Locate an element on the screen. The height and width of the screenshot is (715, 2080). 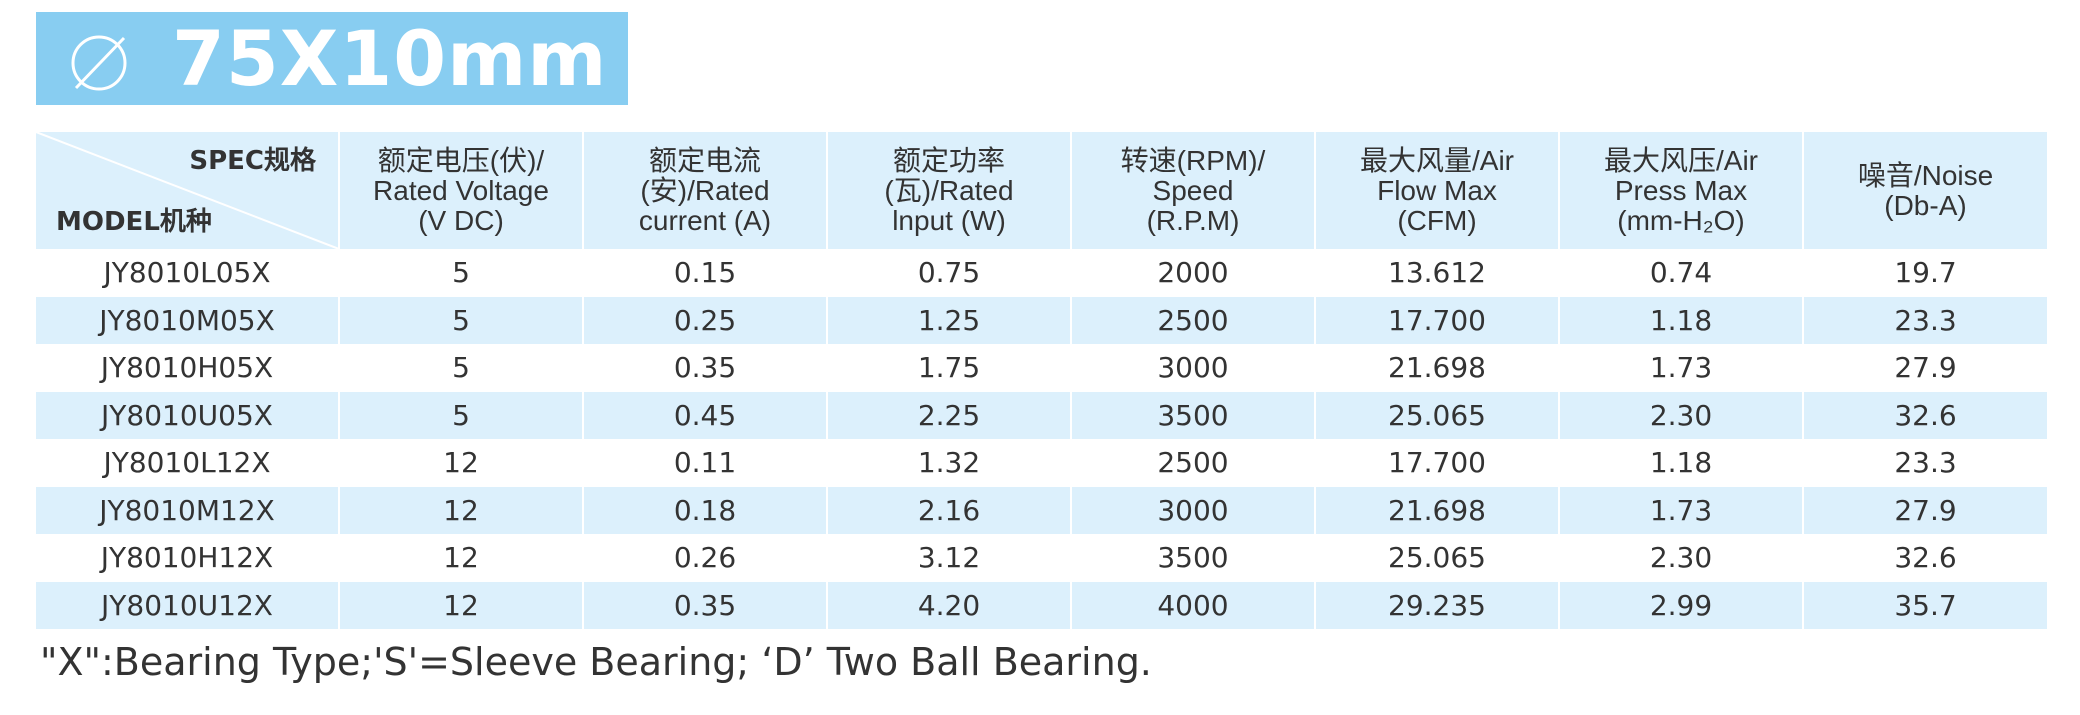
cell-power: 1.32 is located at coordinates (948, 463).